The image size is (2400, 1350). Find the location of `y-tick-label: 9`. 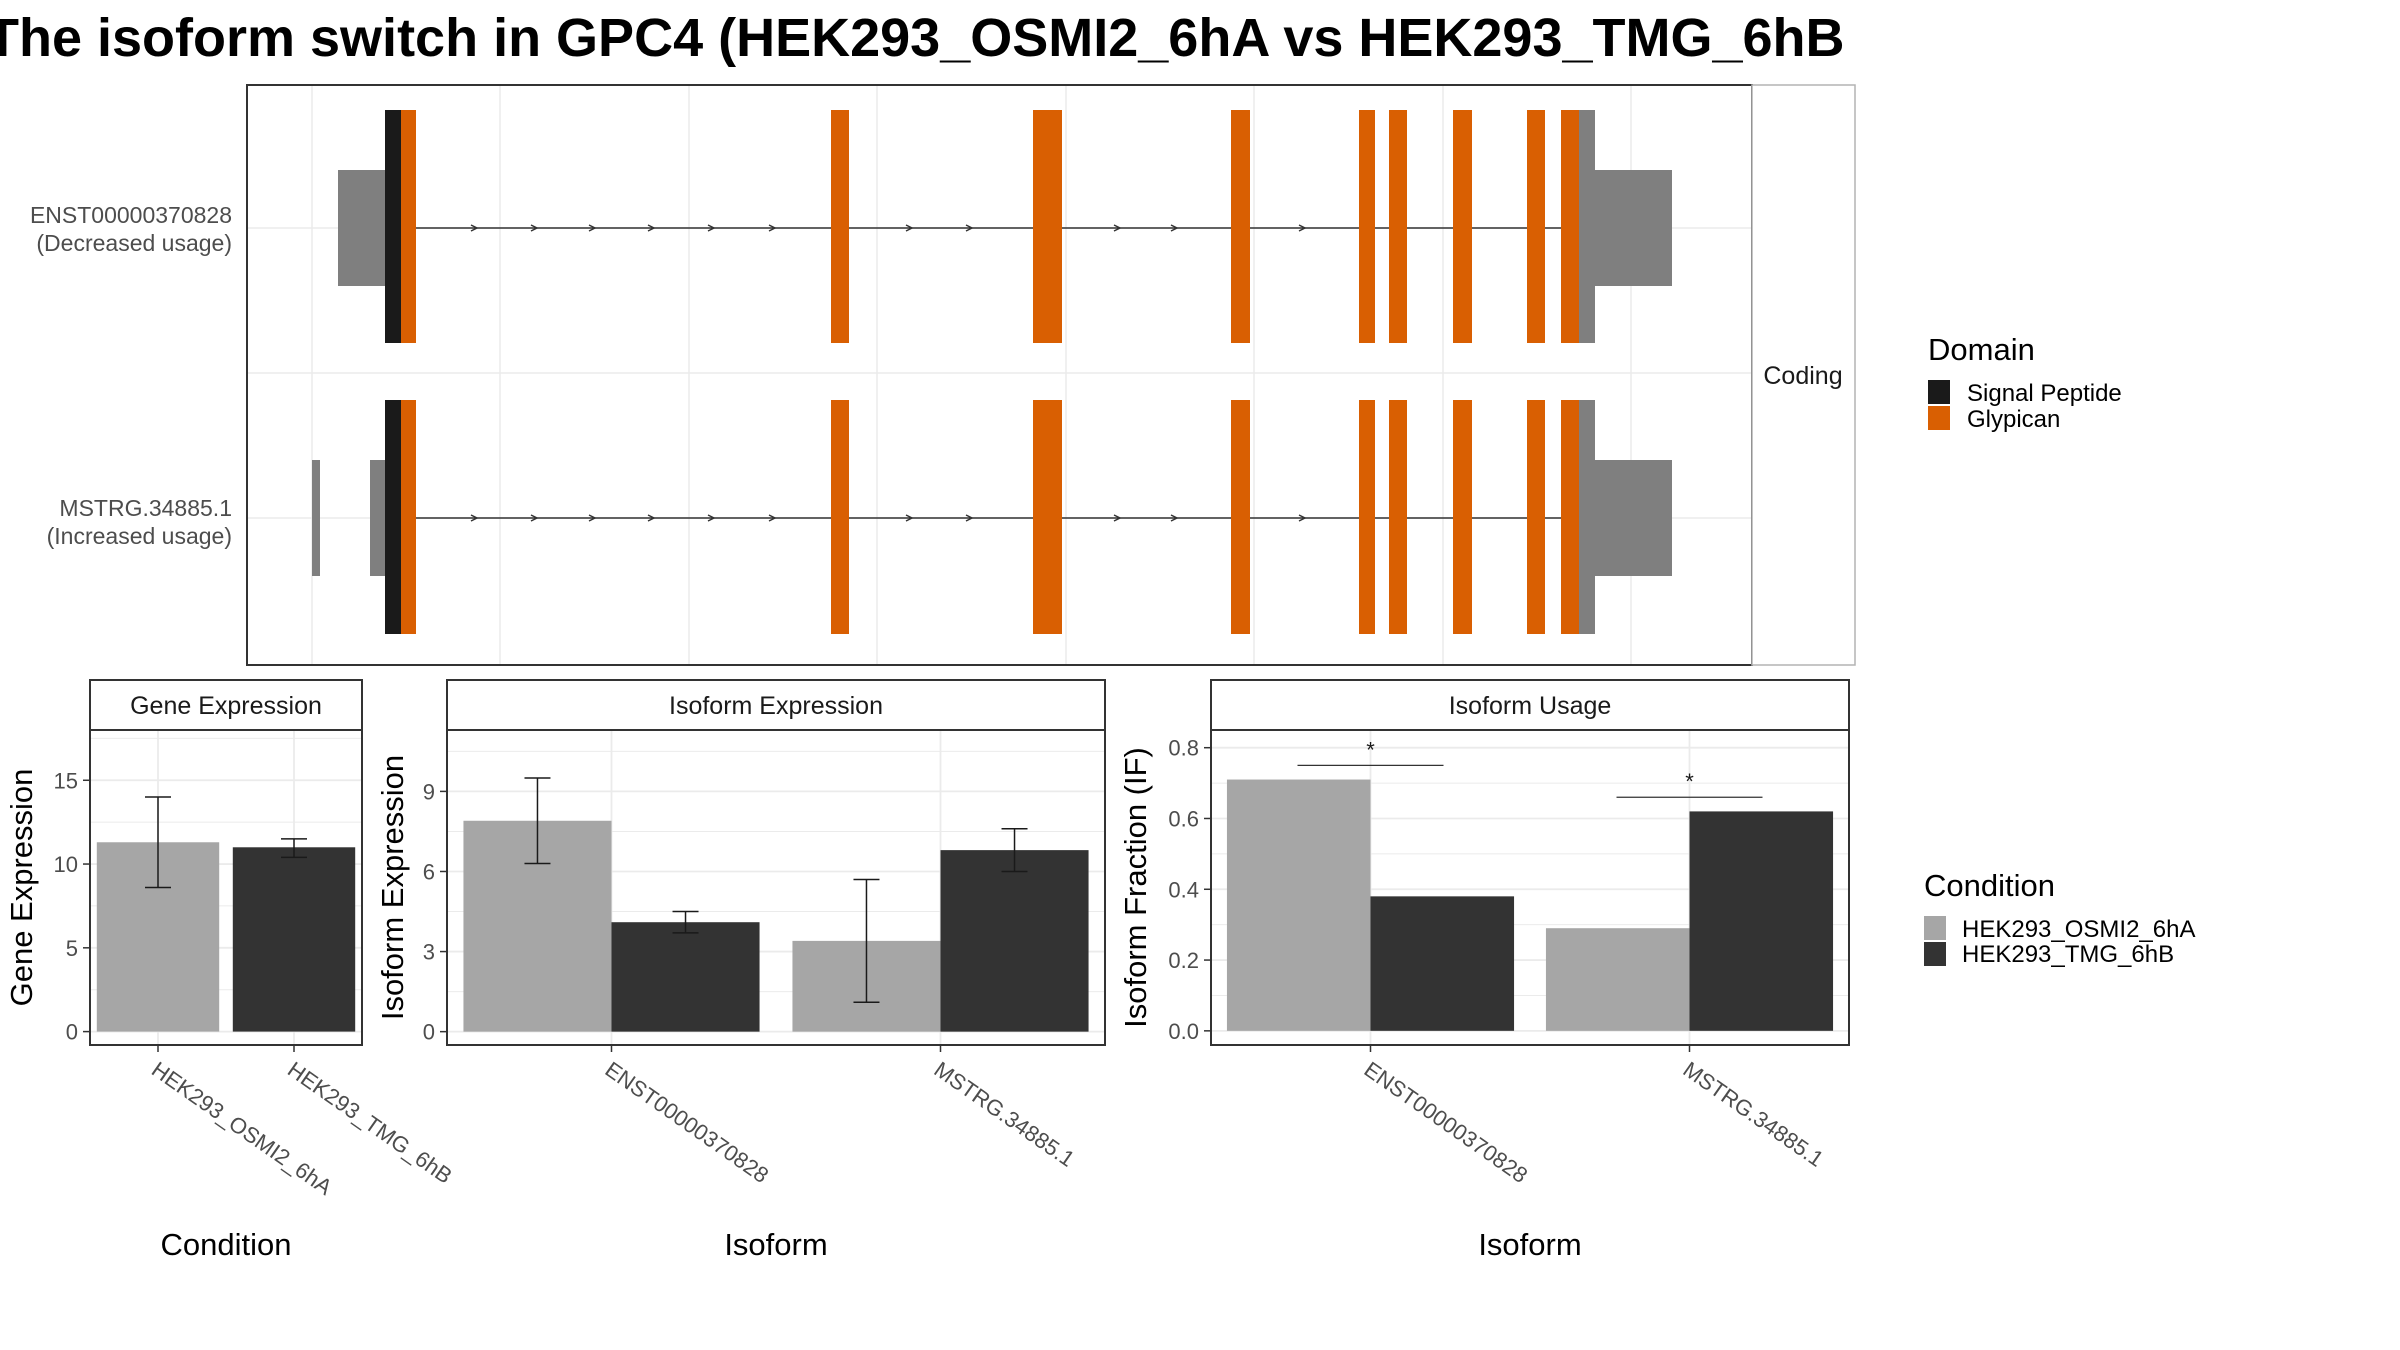

y-tick-label: 9 is located at coordinates (429, 791).